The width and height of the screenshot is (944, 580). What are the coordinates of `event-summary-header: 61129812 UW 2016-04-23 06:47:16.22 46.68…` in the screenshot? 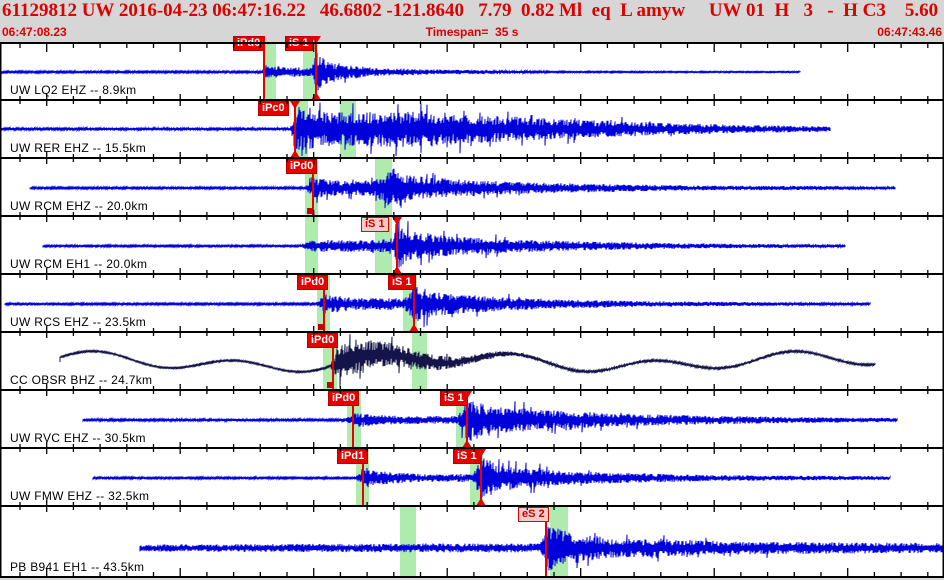 It's located at (473, 10).